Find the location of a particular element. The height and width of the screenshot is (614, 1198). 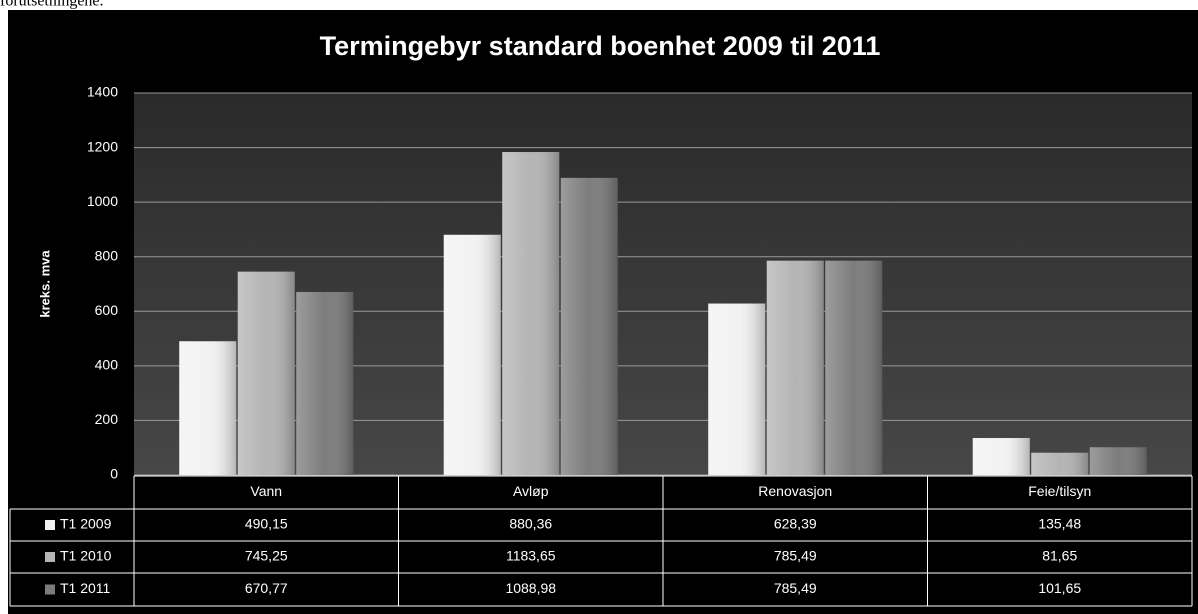

y-tick-label: 800 is located at coordinates (107, 255).